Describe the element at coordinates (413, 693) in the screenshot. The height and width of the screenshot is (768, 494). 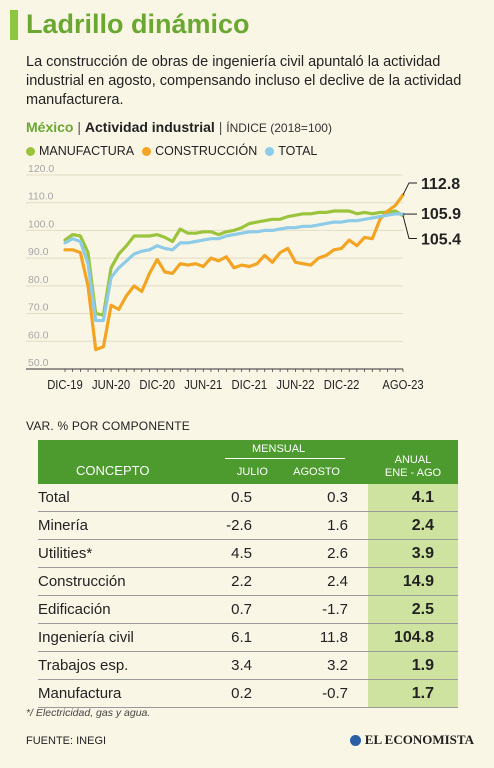
I see `row-anual: 1.7` at that location.